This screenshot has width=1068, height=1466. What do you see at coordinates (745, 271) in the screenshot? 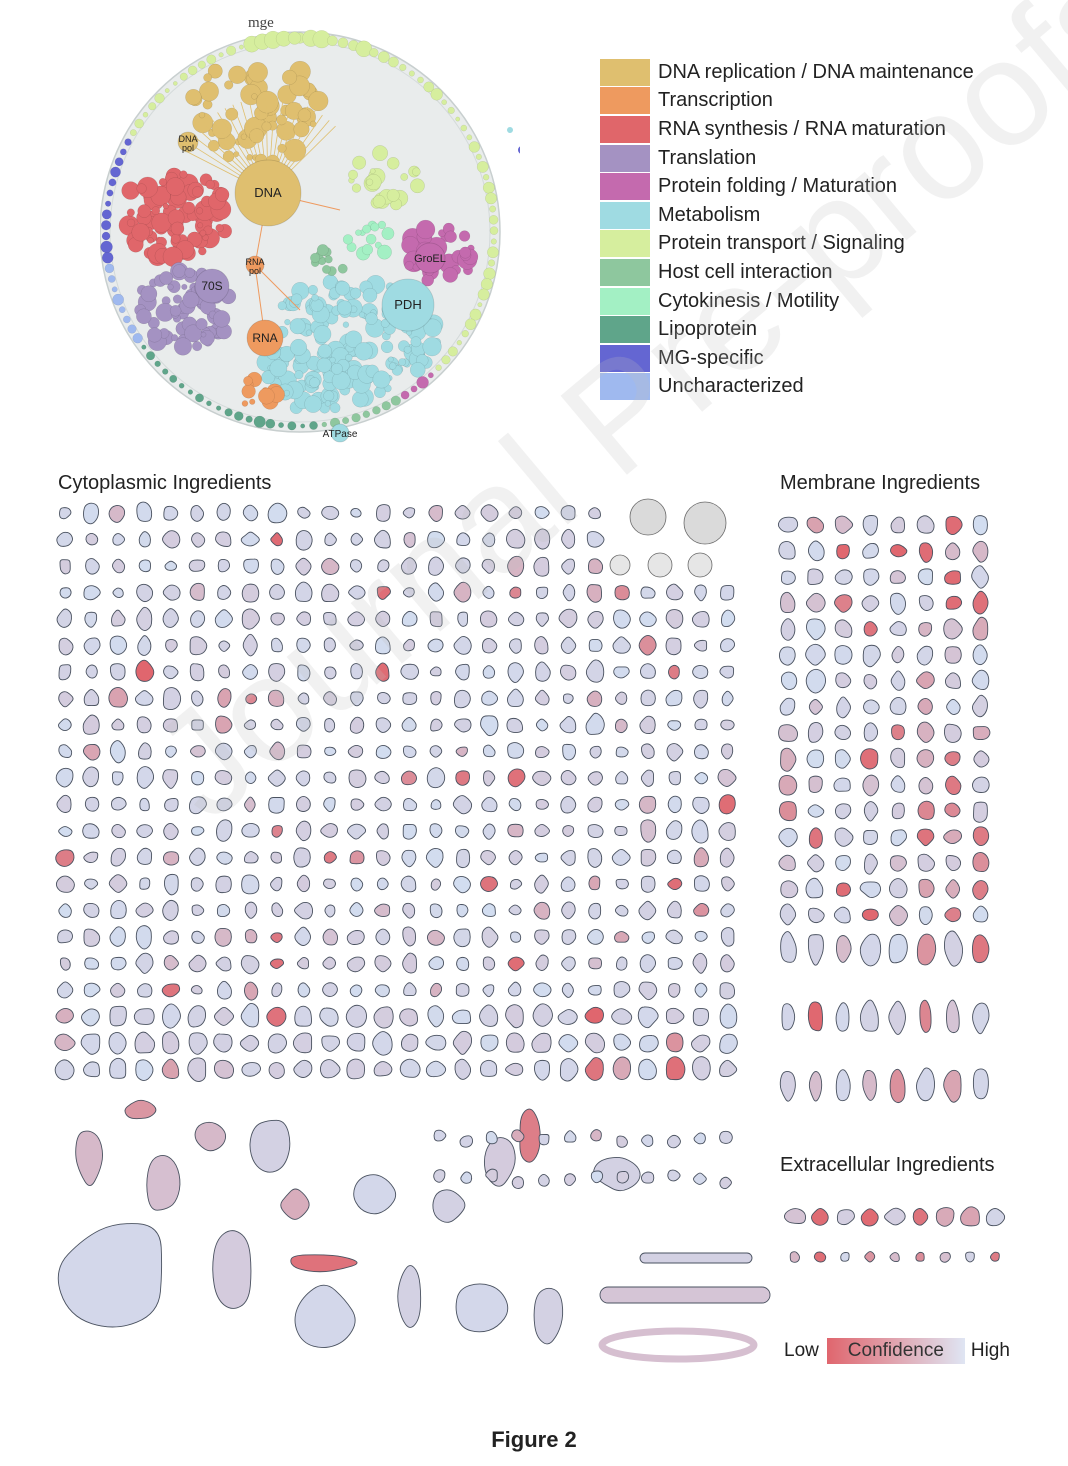
I see `legend-label: Host cell interaction` at bounding box center [745, 271].